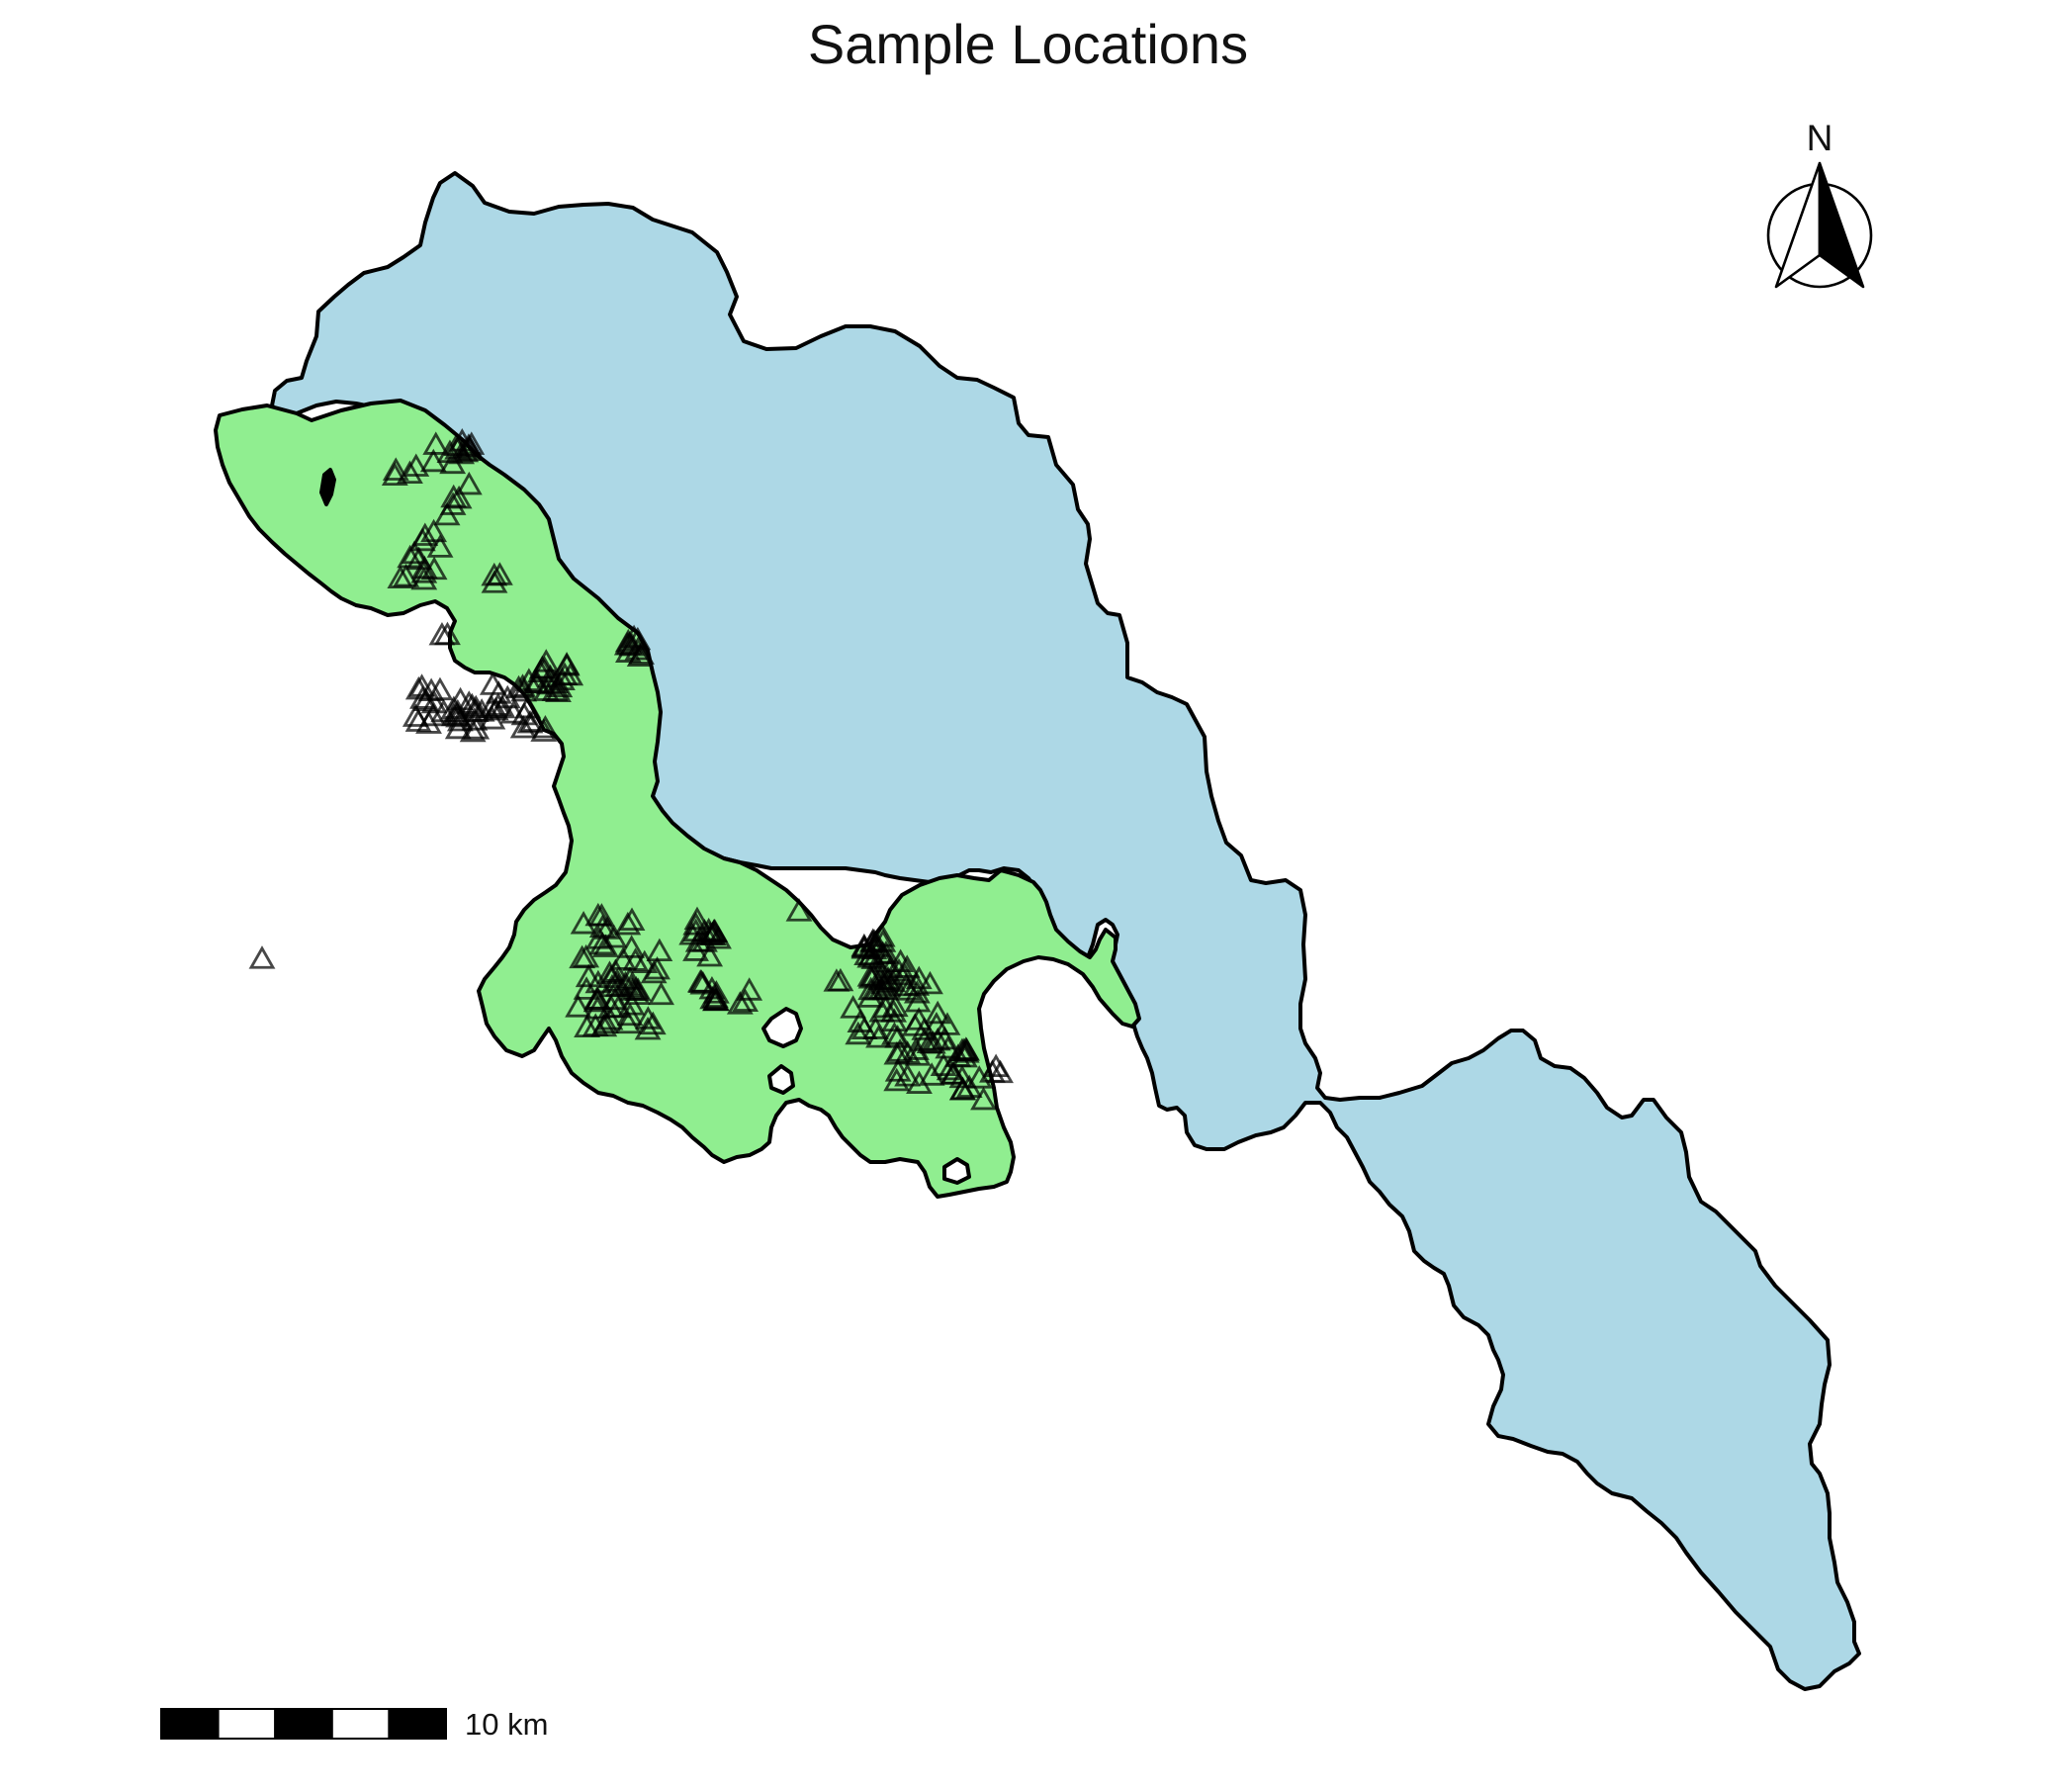  I want to click on sample-points-layer, so click(631, 769).